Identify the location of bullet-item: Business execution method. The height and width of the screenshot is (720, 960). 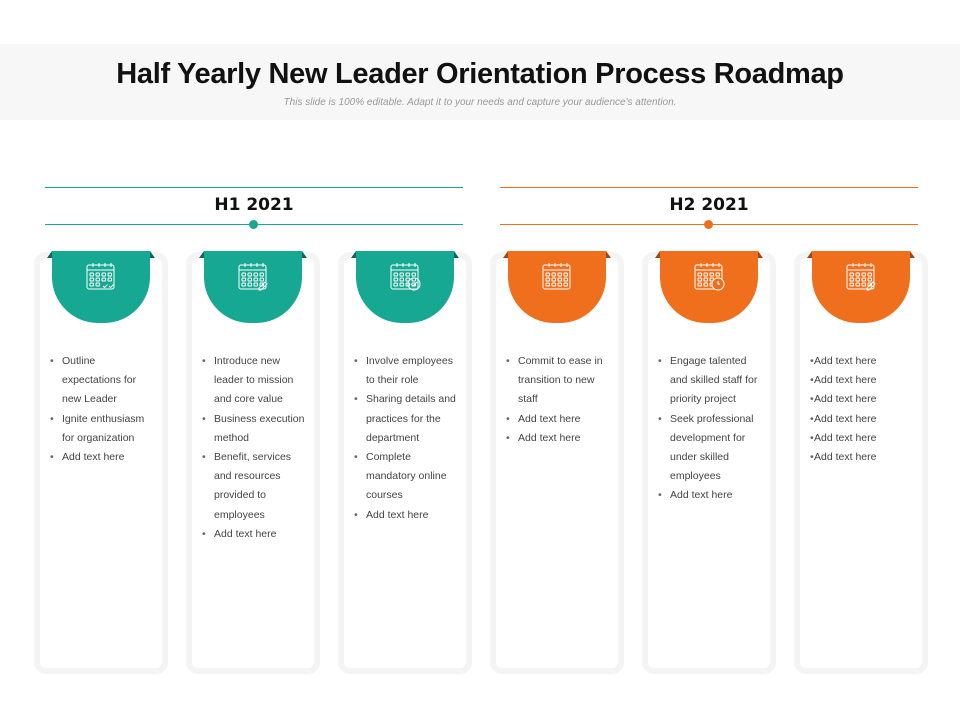
(255, 429).